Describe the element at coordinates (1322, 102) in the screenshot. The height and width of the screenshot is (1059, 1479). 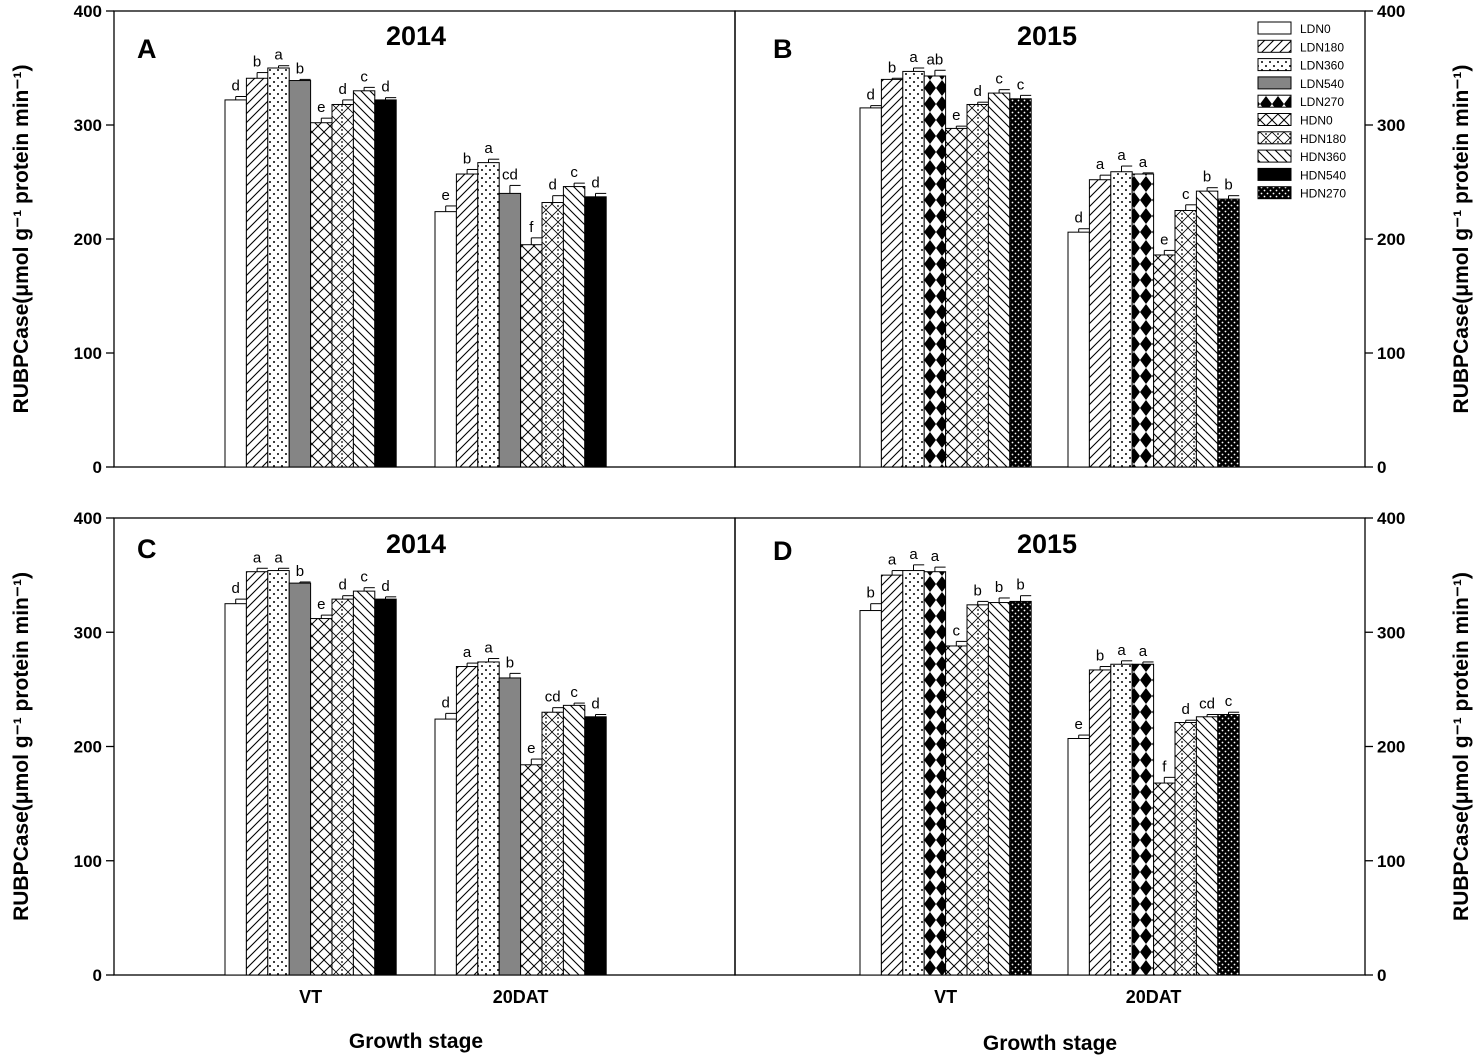
I see `legend-label: LDN270` at that location.